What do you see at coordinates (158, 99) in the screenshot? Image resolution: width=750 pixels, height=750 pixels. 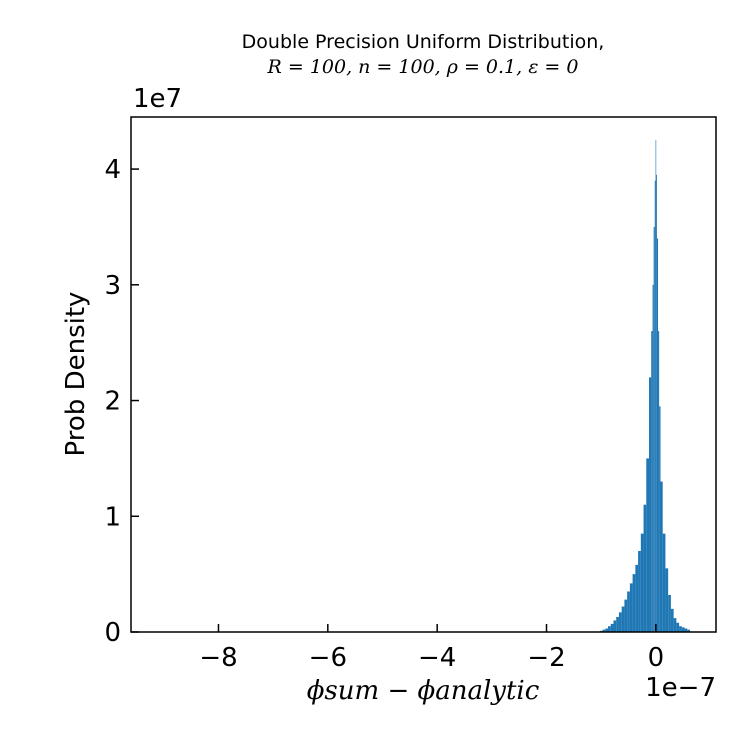 I see `y-offset-label: 1e7` at bounding box center [158, 99].